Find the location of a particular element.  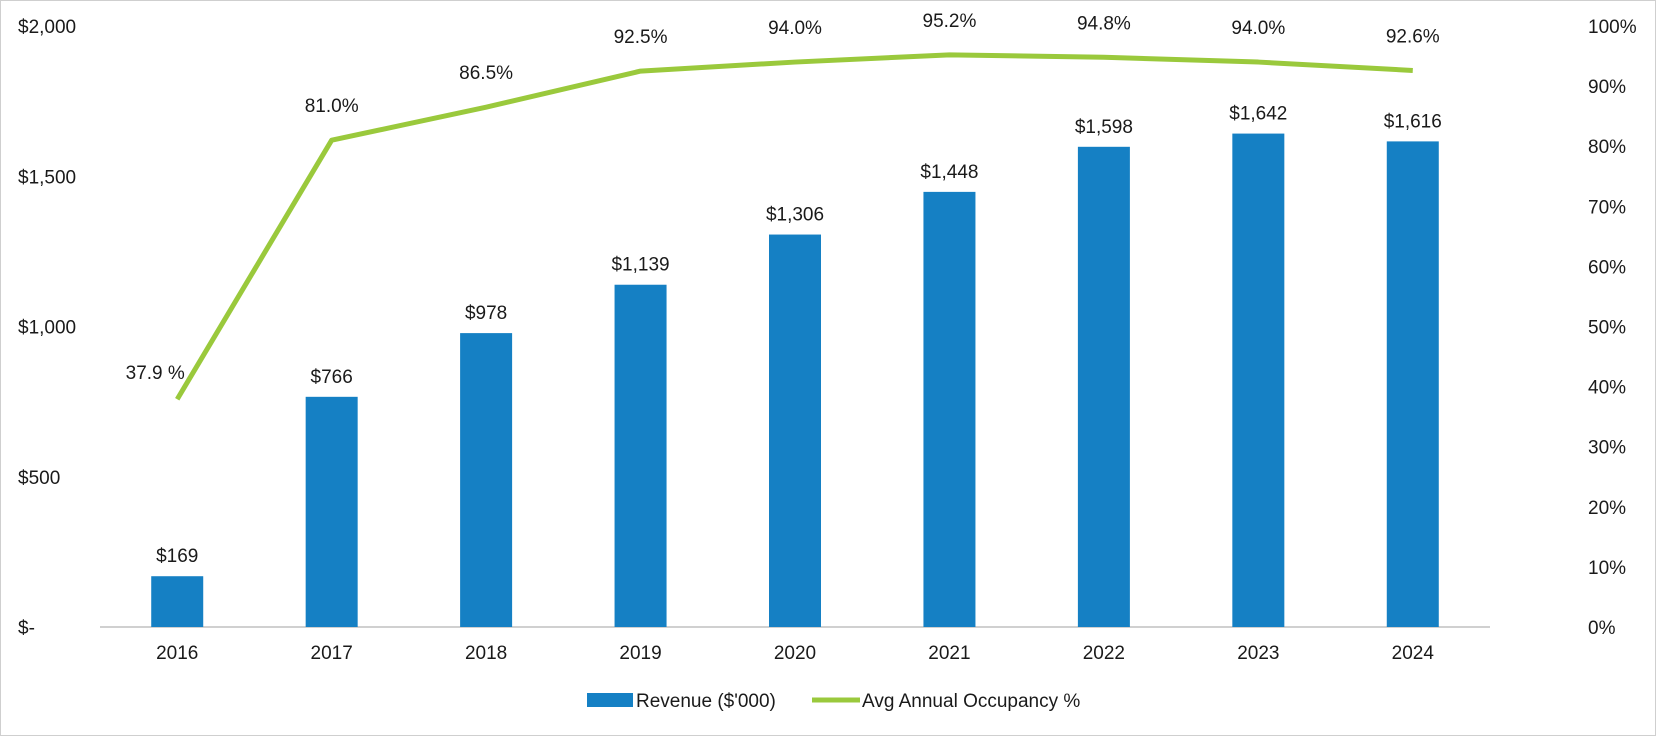

y-right-tick-label: 70% is located at coordinates (1607, 207).